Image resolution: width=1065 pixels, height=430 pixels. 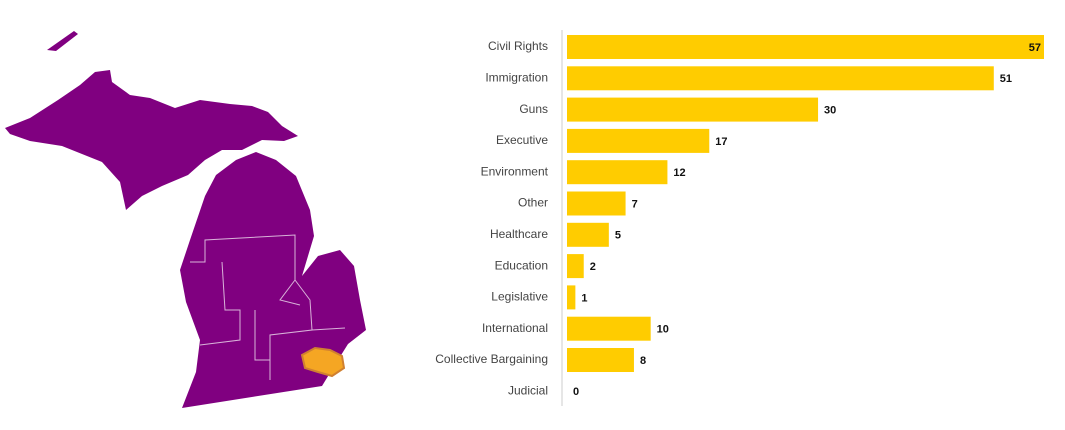 What do you see at coordinates (663, 330) in the screenshot?
I see `value-label: 10` at bounding box center [663, 330].